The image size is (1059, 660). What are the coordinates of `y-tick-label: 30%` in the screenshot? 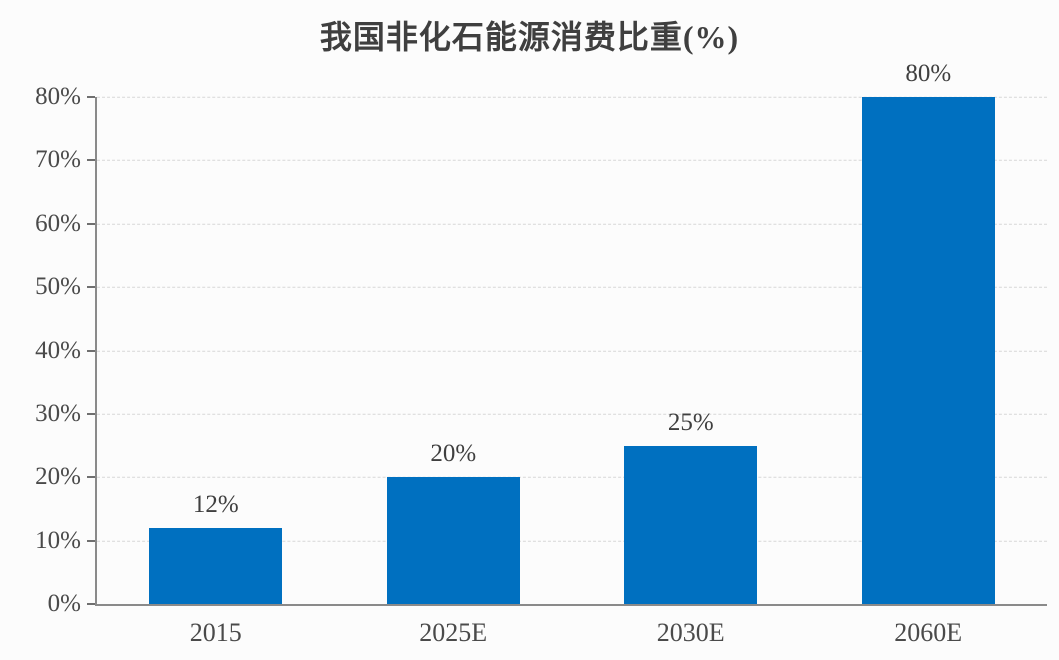 It's located at (58, 413).